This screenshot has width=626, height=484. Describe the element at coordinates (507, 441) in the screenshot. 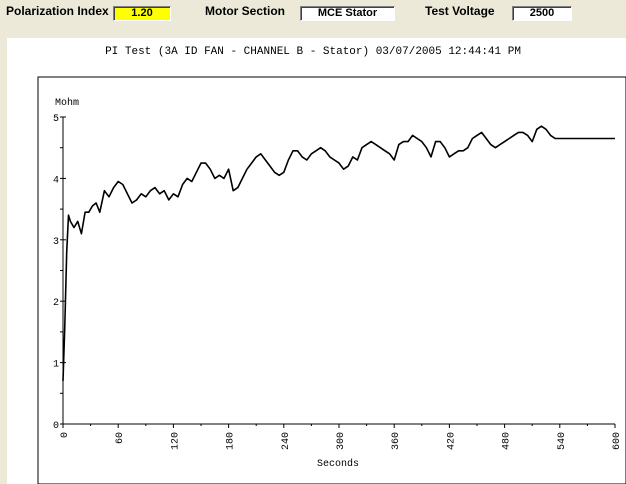

I see `x-tick-label: 480` at that location.